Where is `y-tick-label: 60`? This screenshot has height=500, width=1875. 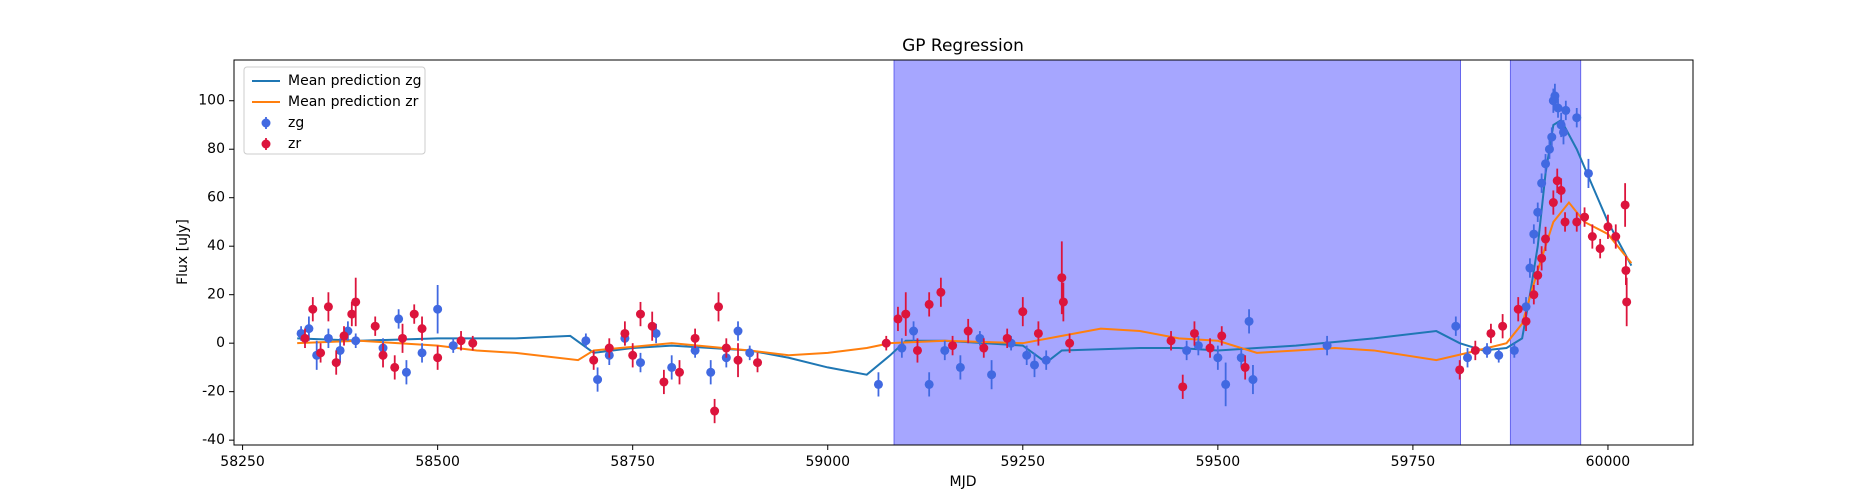
y-tick-label: 60 is located at coordinates (216, 198).